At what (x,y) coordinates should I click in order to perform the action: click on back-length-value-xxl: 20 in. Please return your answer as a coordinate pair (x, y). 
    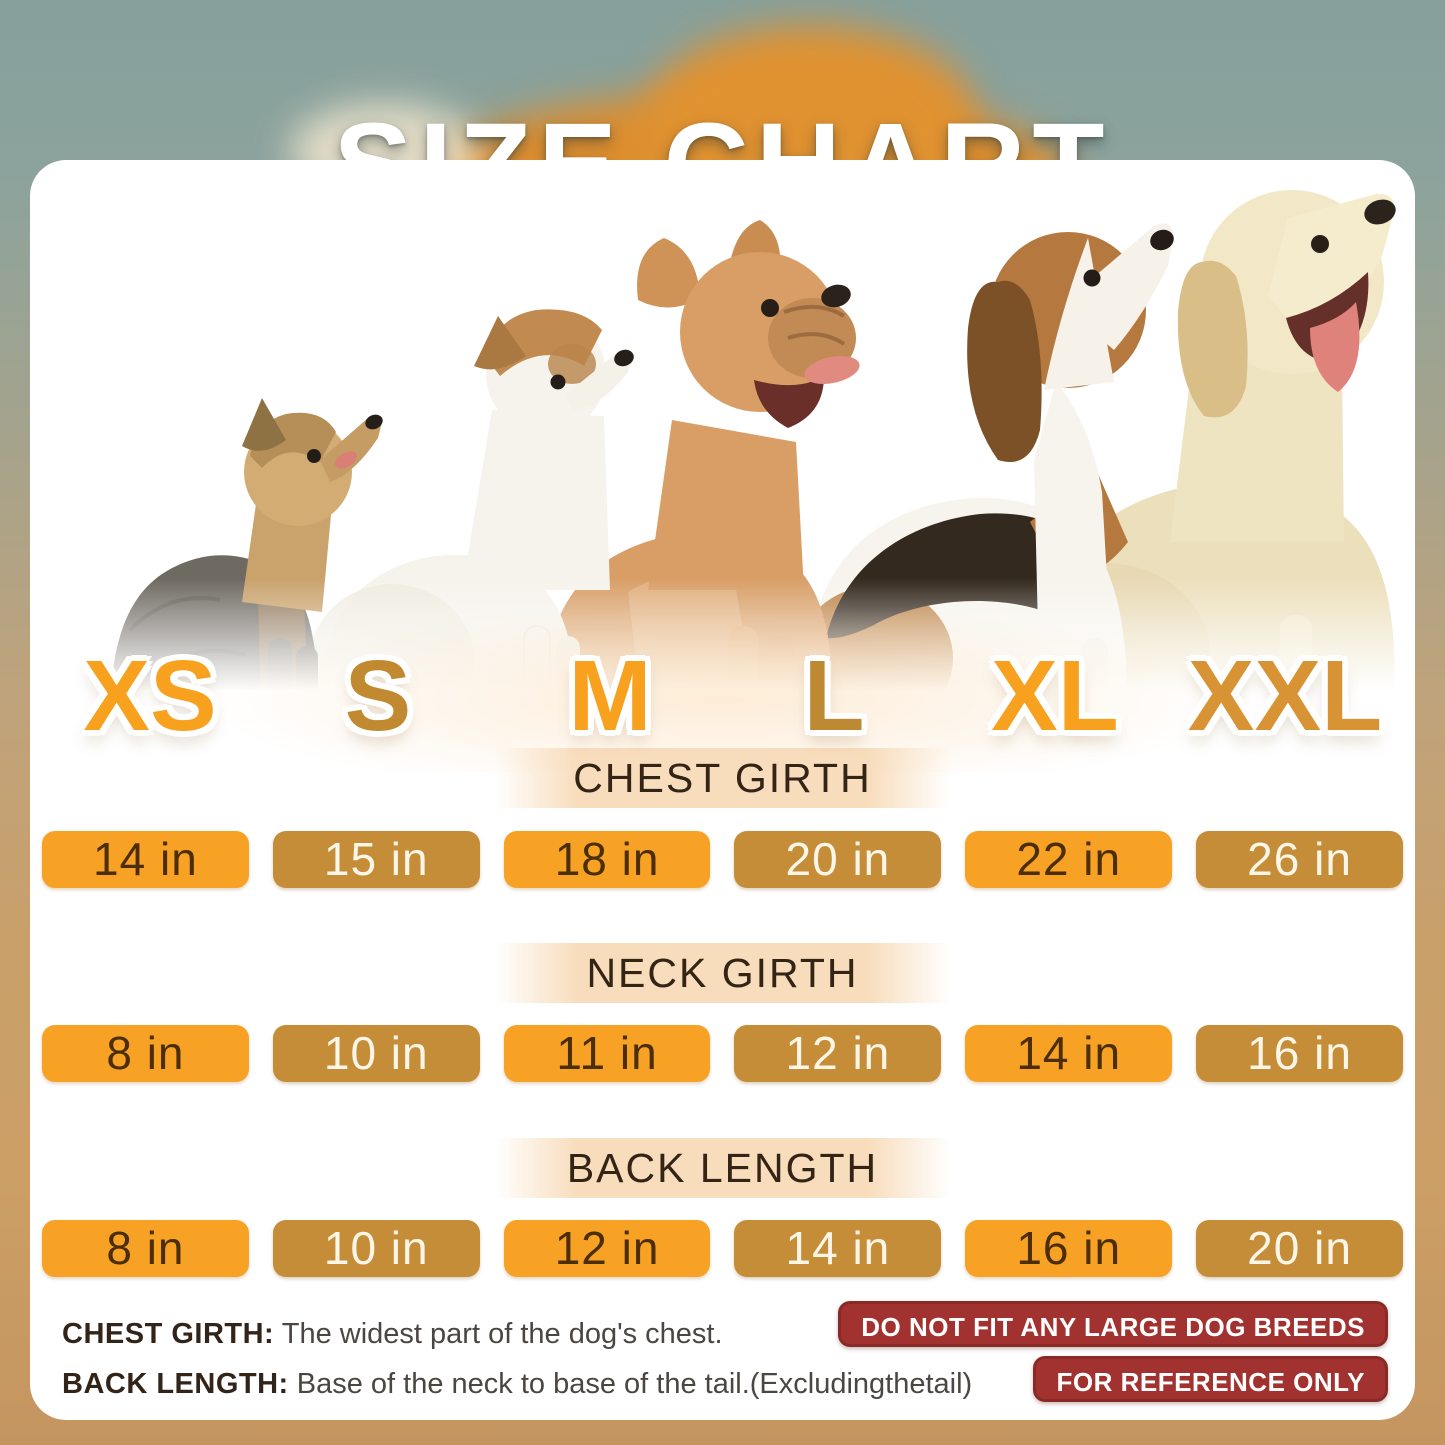
    Looking at the image, I should click on (1299, 1248).